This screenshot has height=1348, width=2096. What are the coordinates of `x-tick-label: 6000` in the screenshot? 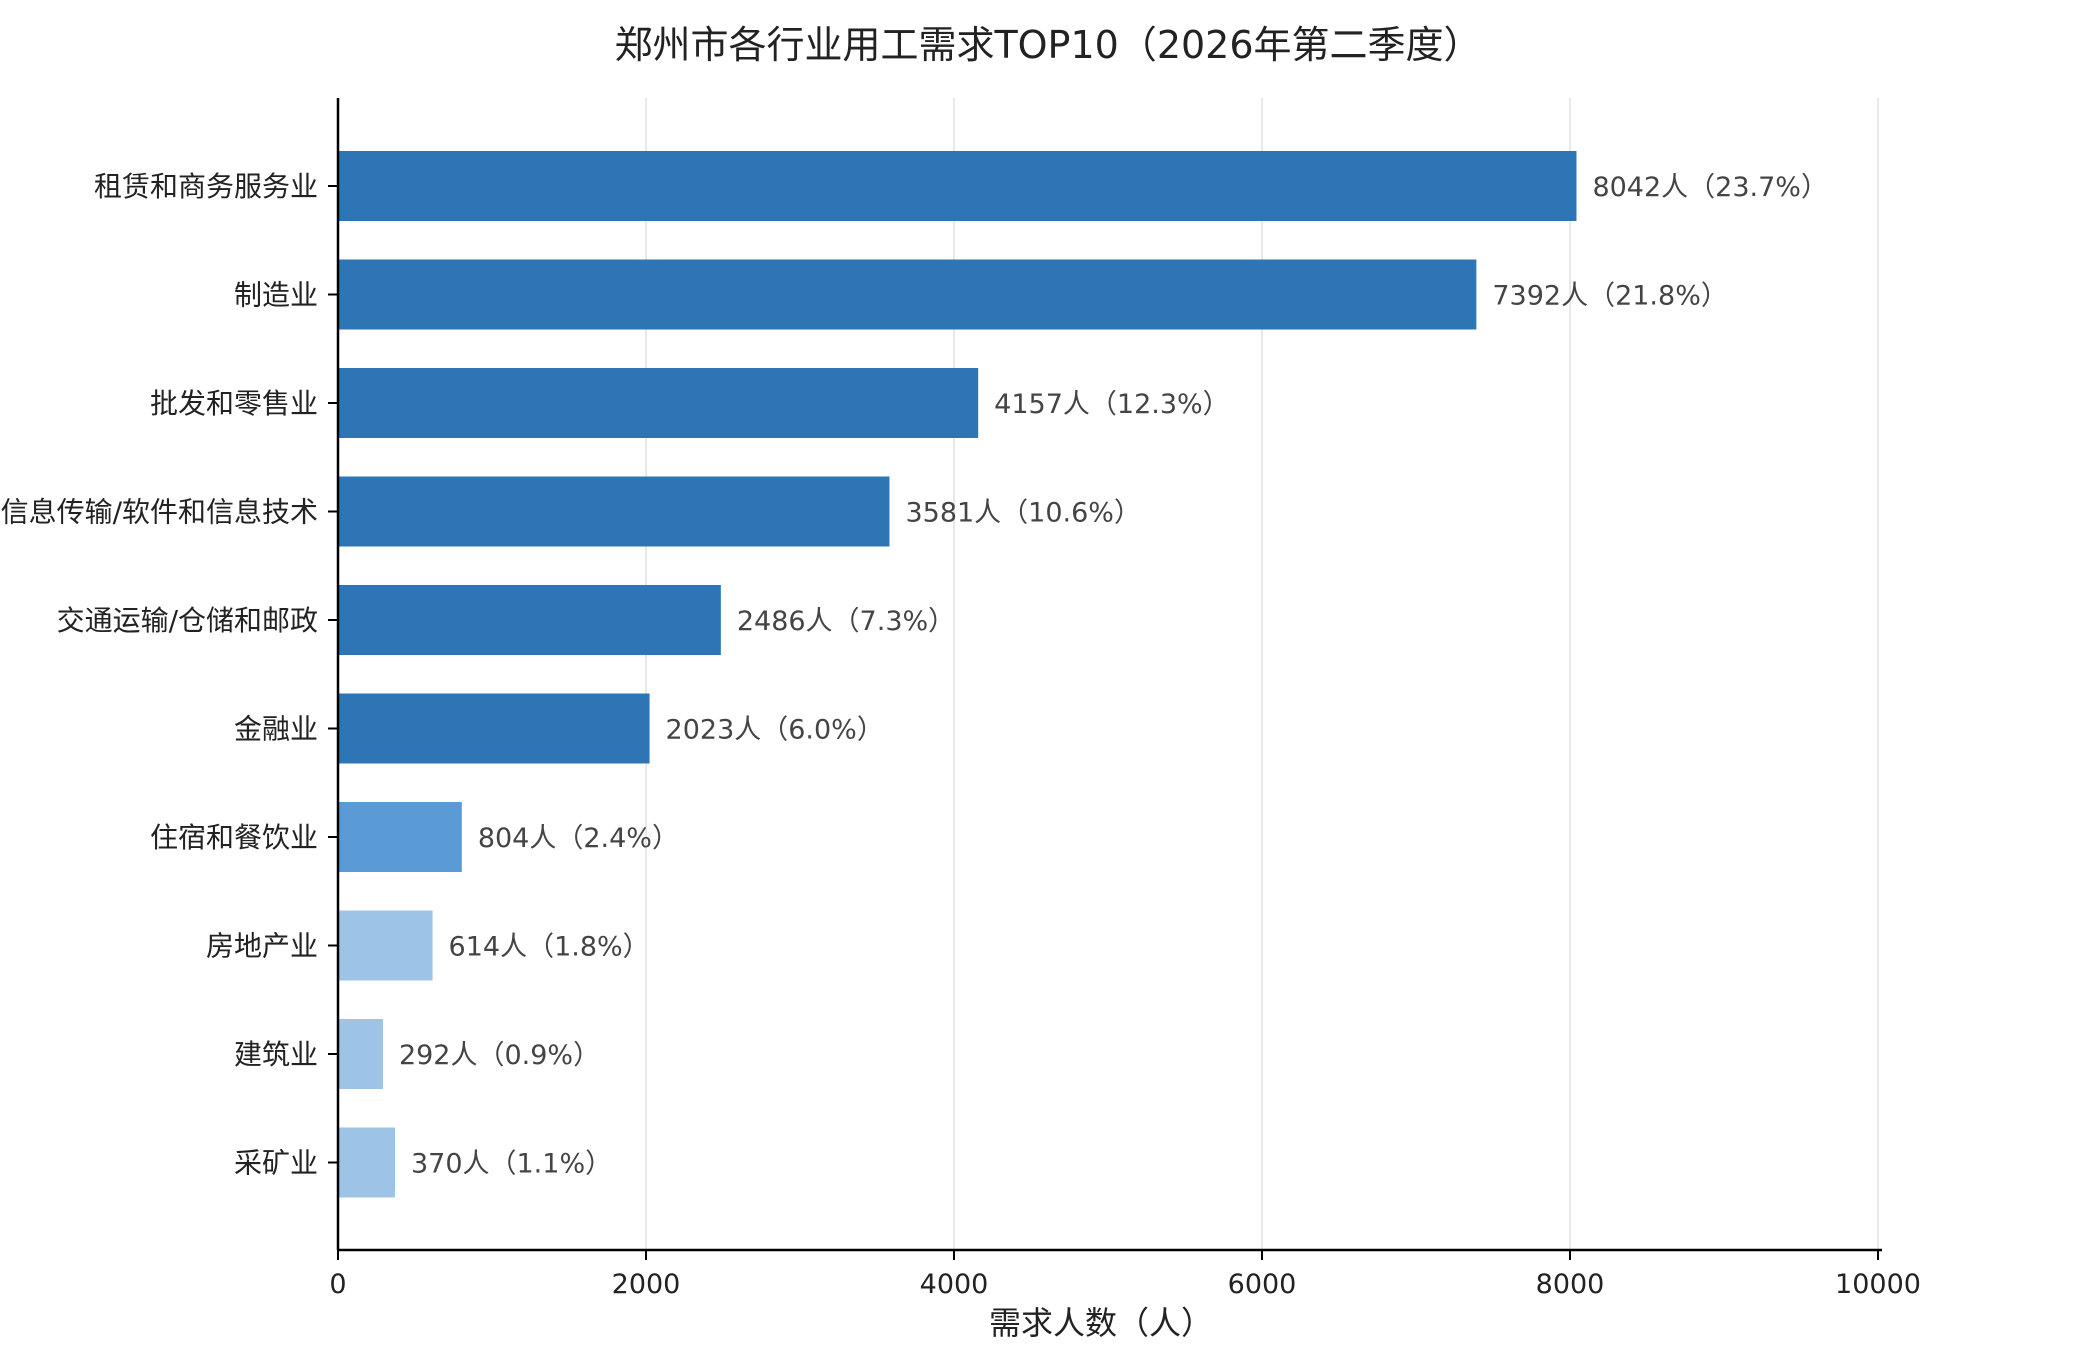 It's located at (1262, 1284).